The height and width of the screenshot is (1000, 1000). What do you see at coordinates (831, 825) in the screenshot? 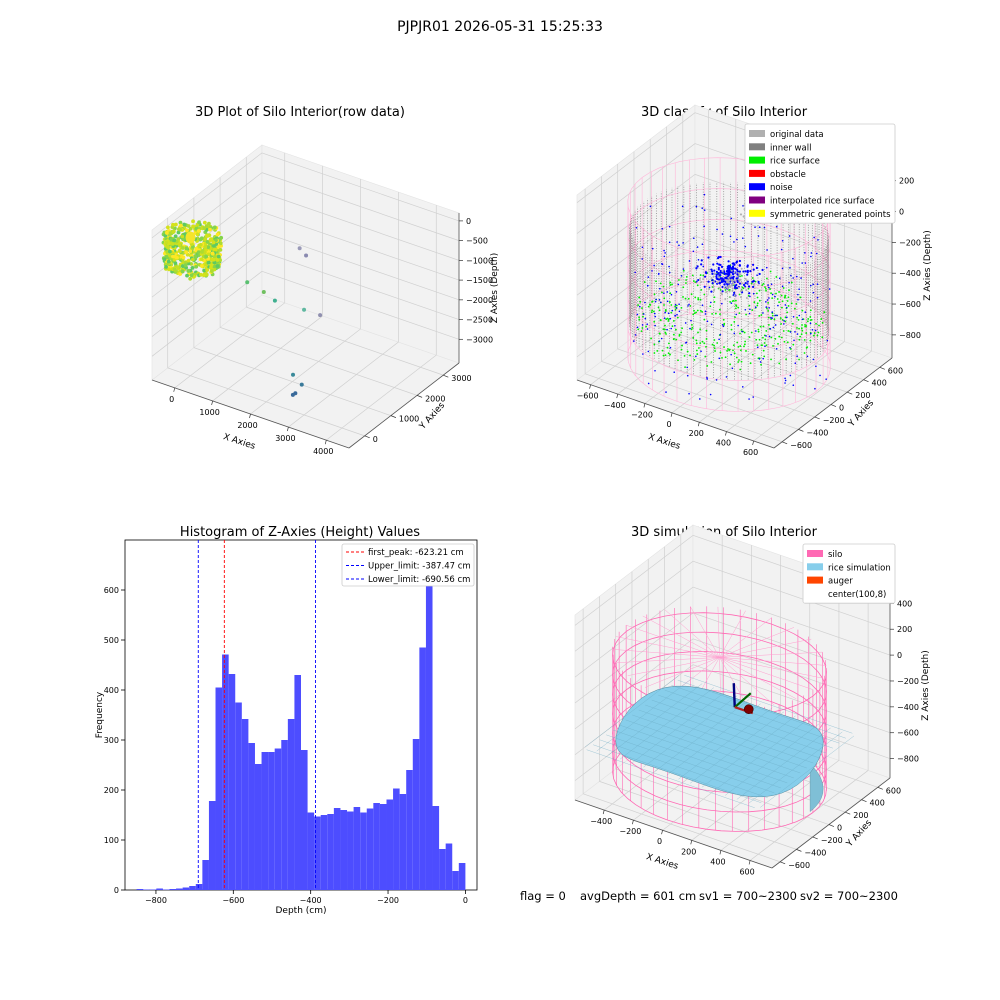
I see `y-tick-mark` at bounding box center [831, 825].